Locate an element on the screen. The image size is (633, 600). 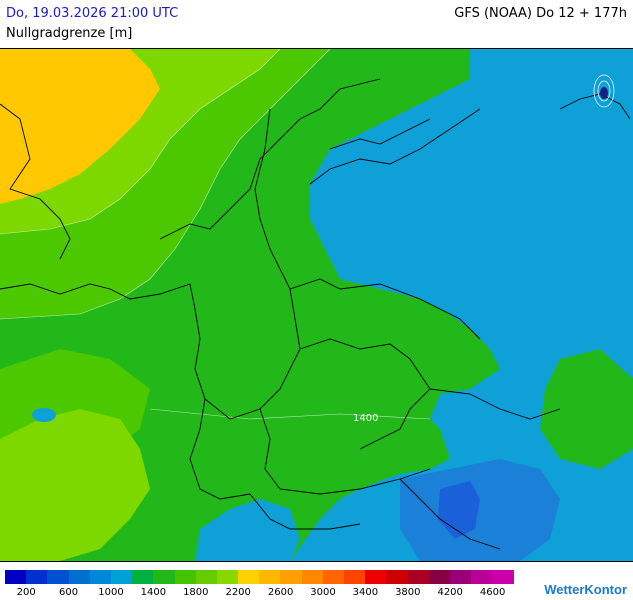
parameter-title: Nullgradgrenze [m] is located at coordinates (69, 33).